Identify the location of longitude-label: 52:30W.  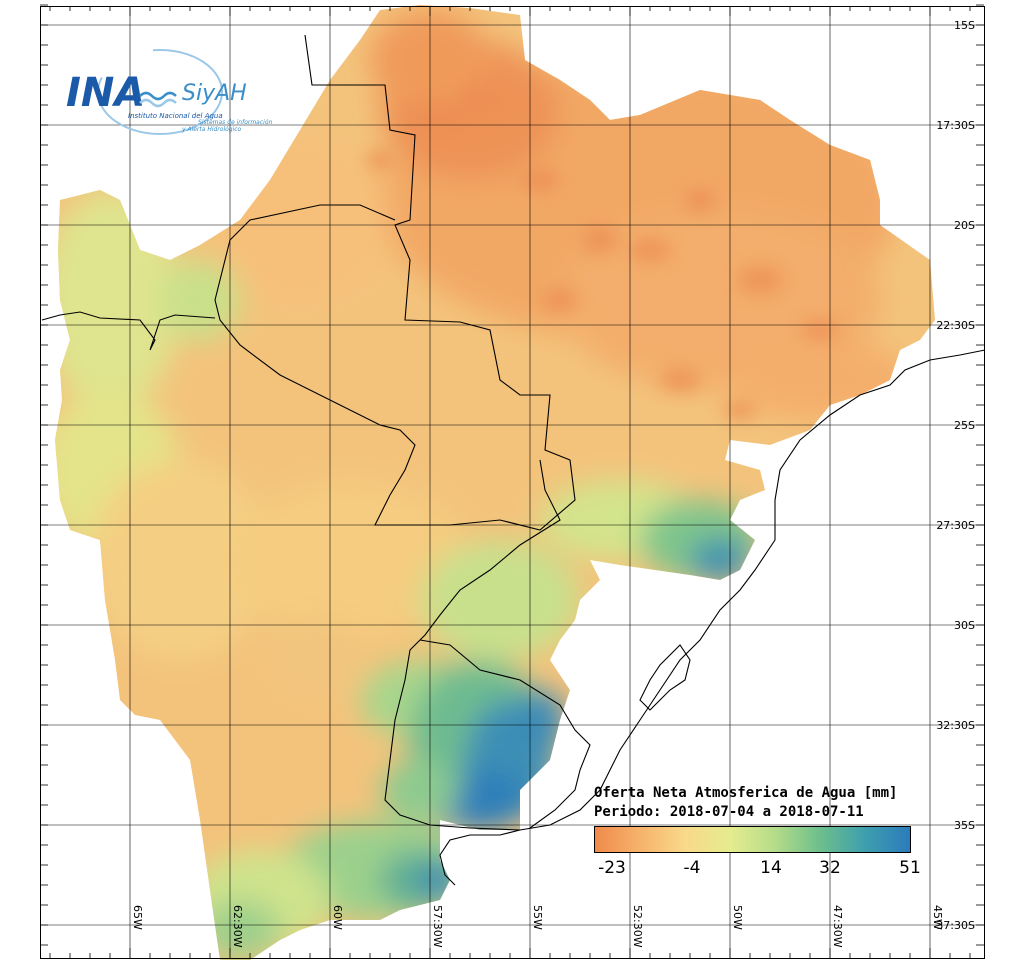
(637, 926).